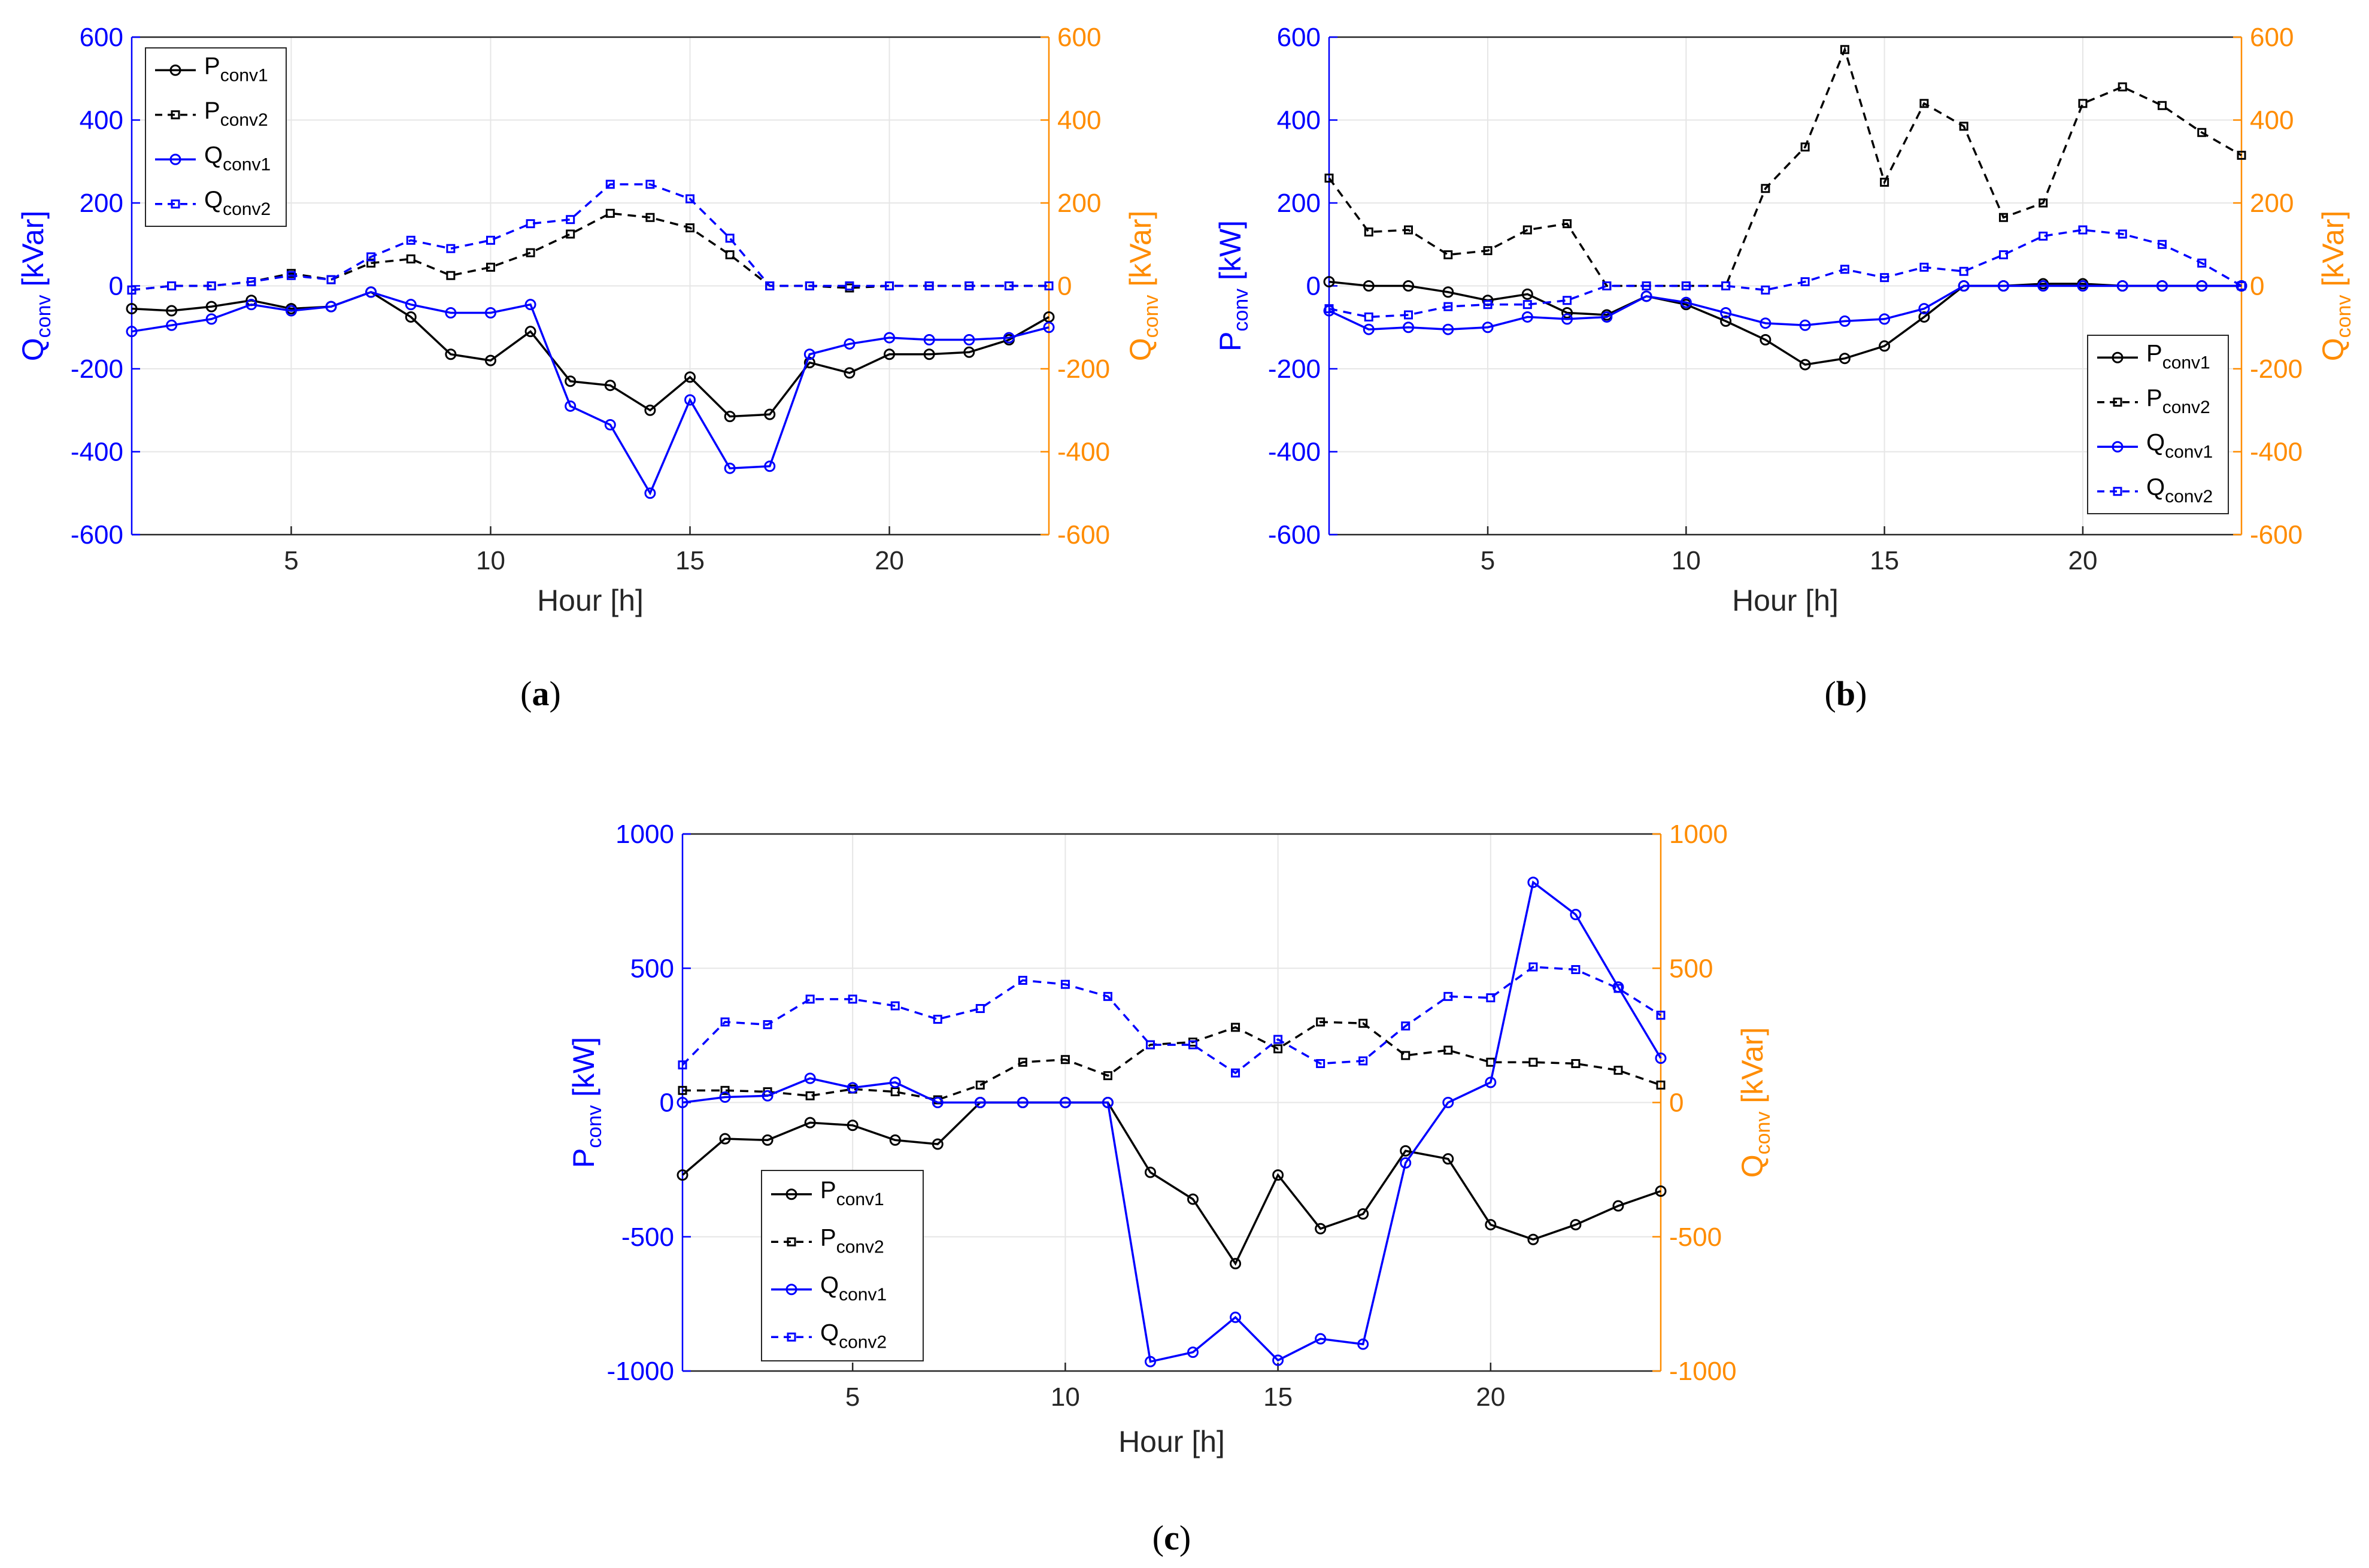 The image size is (2369, 1568). I want to click on left-y-tick-label: 1000, so click(644, 834).